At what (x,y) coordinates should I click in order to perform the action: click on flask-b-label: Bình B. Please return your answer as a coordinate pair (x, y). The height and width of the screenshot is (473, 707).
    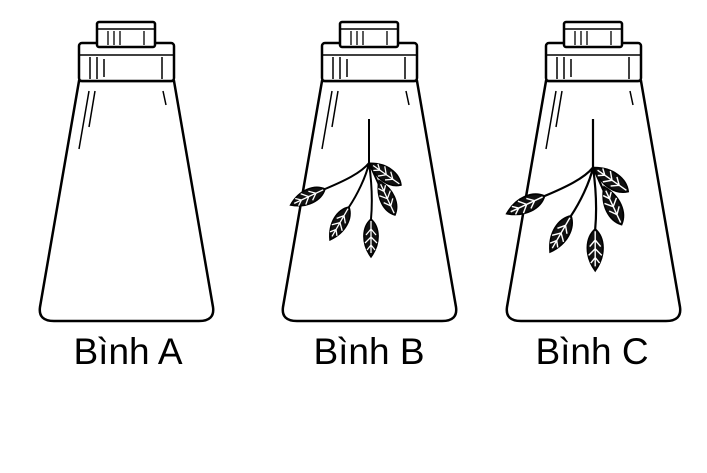
    Looking at the image, I should click on (368, 351).